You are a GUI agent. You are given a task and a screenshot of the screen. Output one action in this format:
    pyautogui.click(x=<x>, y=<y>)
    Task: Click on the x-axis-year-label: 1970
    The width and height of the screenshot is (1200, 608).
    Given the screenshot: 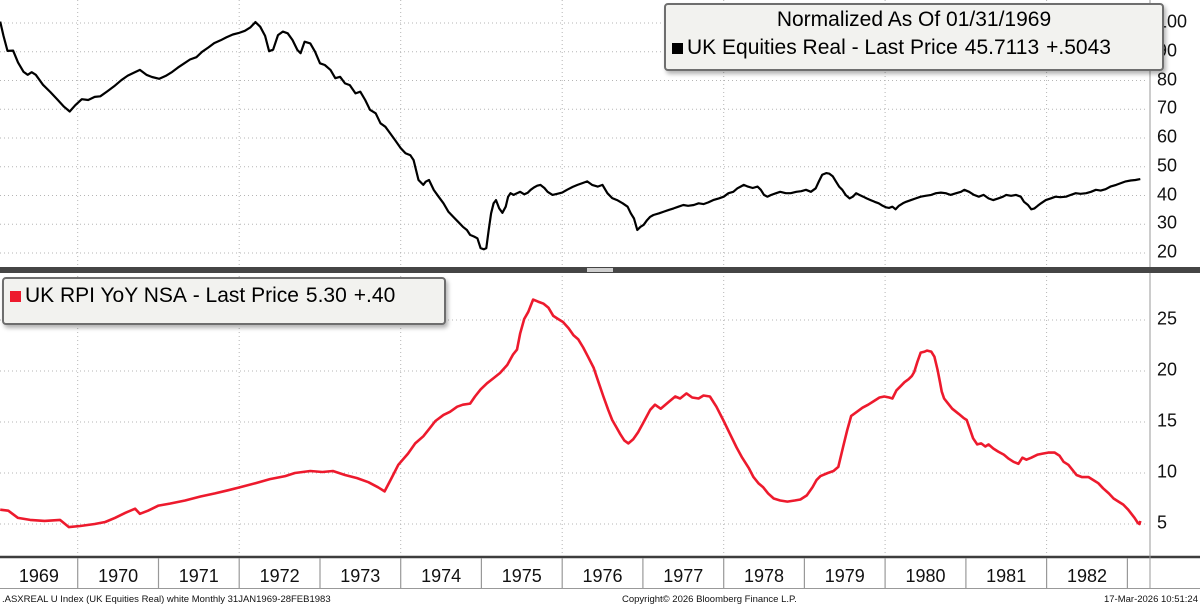 What is the action you would take?
    pyautogui.click(x=118, y=576)
    